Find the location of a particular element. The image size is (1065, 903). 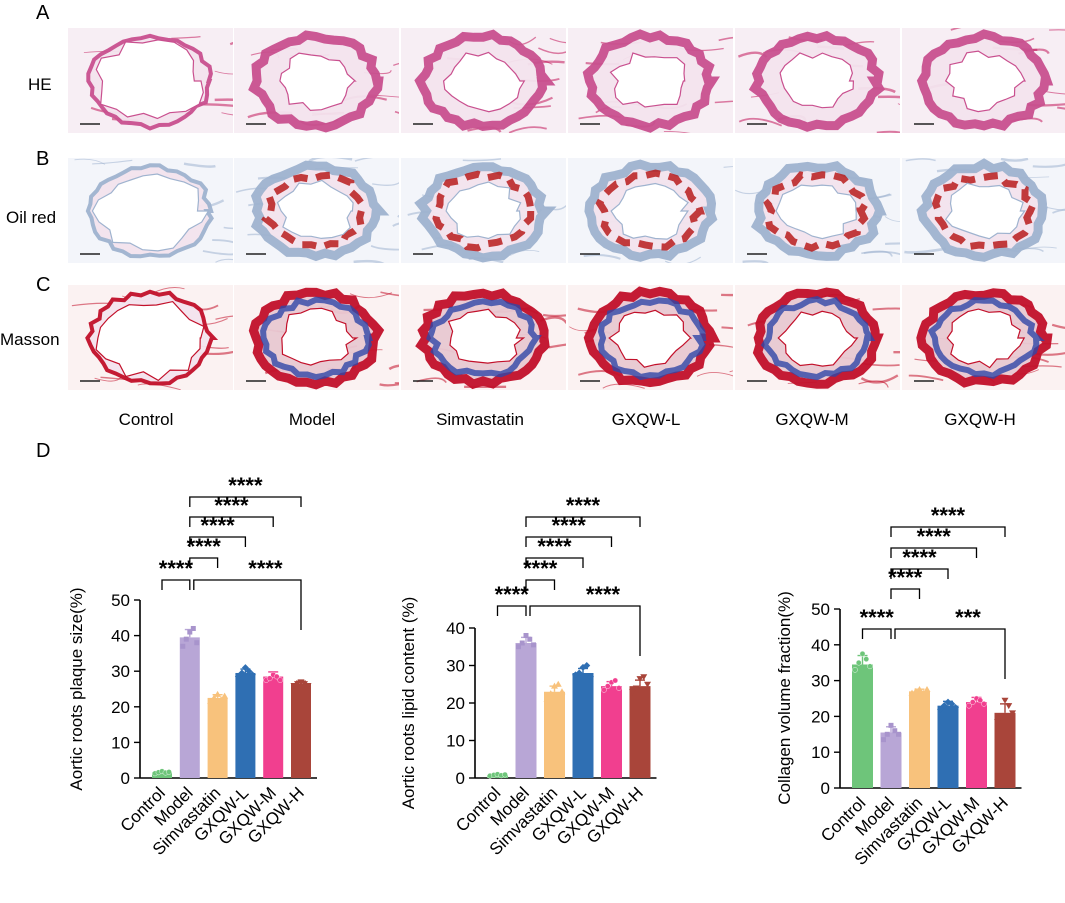

y-tick-label: 50 is located at coordinates (120, 600).